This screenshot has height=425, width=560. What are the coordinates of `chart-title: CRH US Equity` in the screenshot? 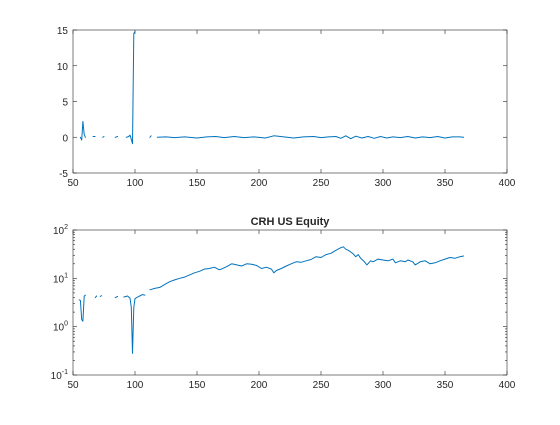 It's located at (291, 222).